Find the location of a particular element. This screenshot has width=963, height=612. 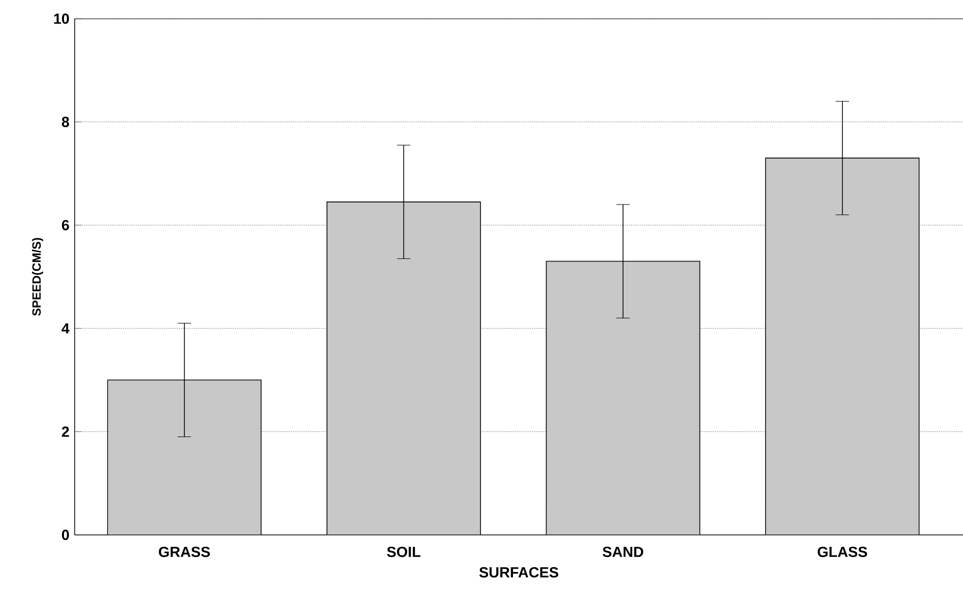

y-tick-label: 0 is located at coordinates (65, 535).